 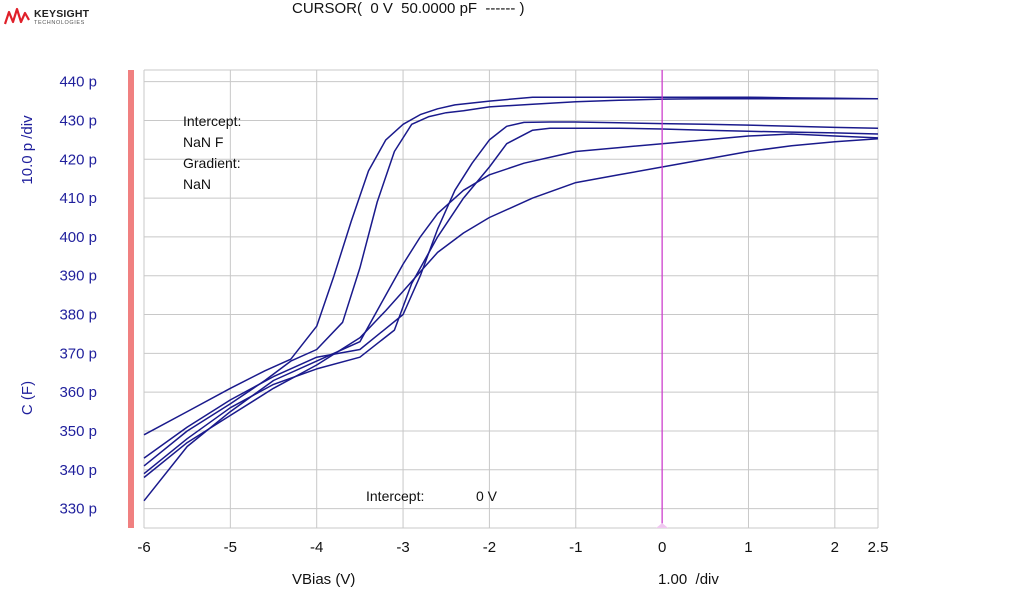 What do you see at coordinates (62, 14) in the screenshot?
I see `logo-text: KEYSIGHT` at bounding box center [62, 14].